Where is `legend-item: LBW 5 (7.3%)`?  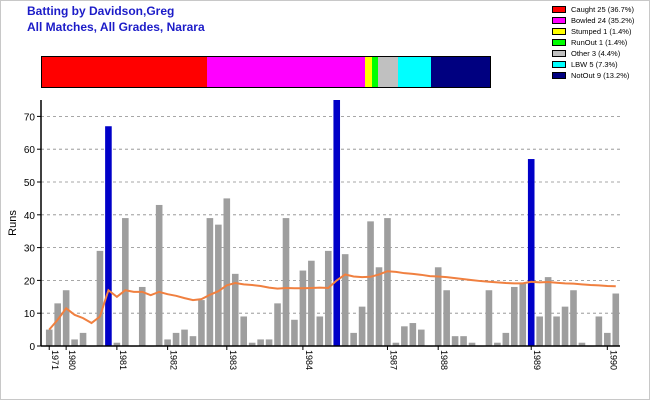
legend-item: LBW 5 (7.3%) is located at coordinates (600, 65).